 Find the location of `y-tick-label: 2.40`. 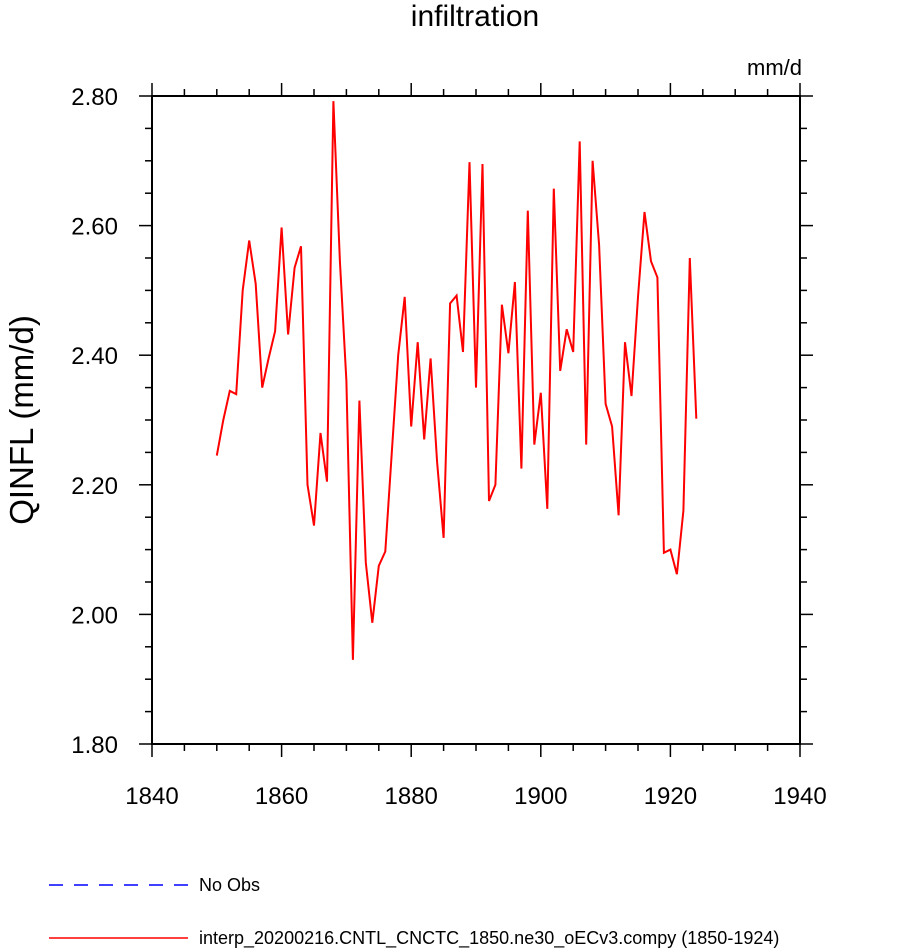

y-tick-label: 2.40 is located at coordinates (94, 356).